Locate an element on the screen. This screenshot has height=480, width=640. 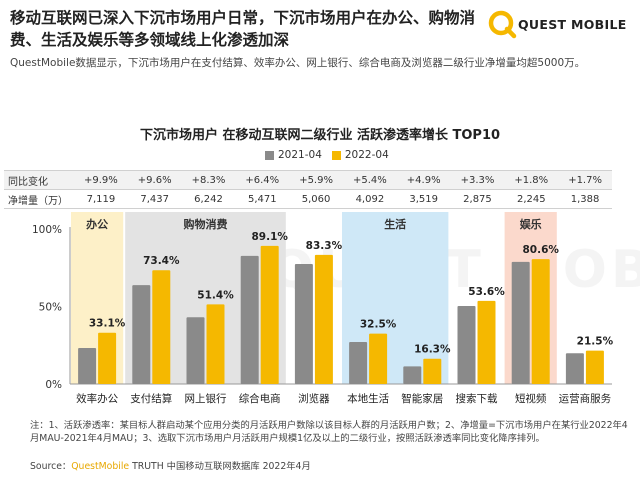
table-cell: +6.4% is located at coordinates (262, 180).